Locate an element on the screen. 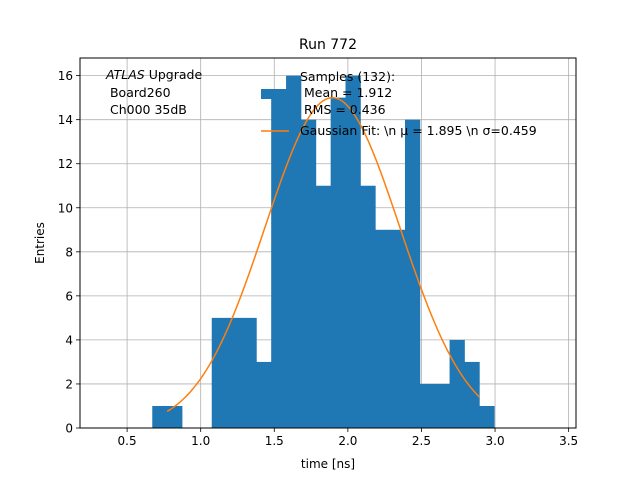 The width and height of the screenshot is (640, 480). legend-rms-label: RMS = 0.436 is located at coordinates (343, 109).